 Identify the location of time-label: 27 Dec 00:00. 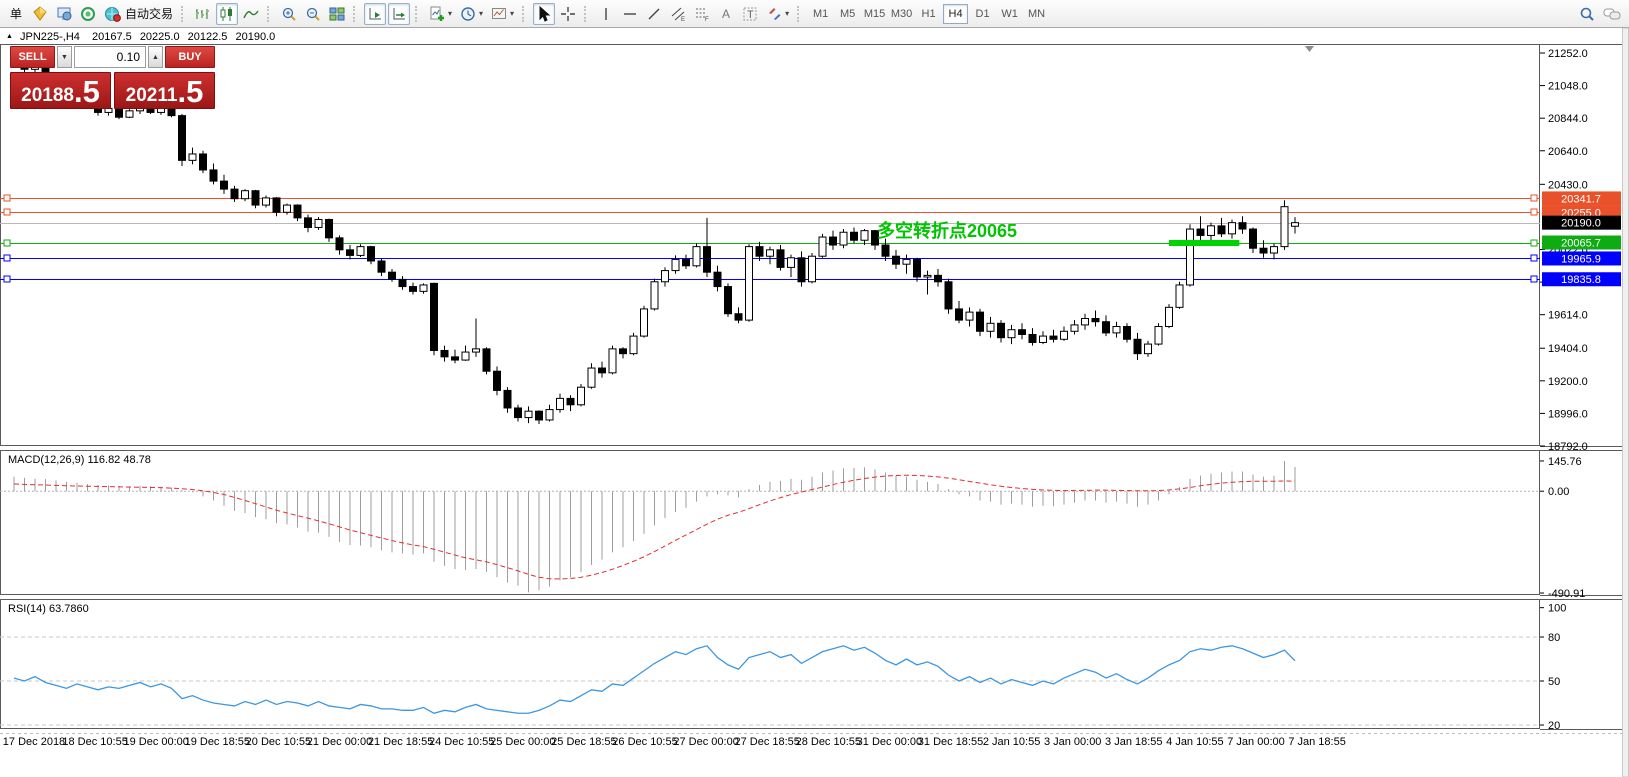
(705, 742).